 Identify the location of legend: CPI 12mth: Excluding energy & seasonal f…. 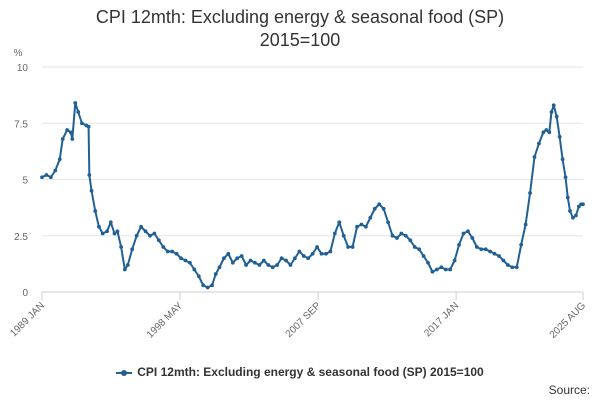
(300, 372).